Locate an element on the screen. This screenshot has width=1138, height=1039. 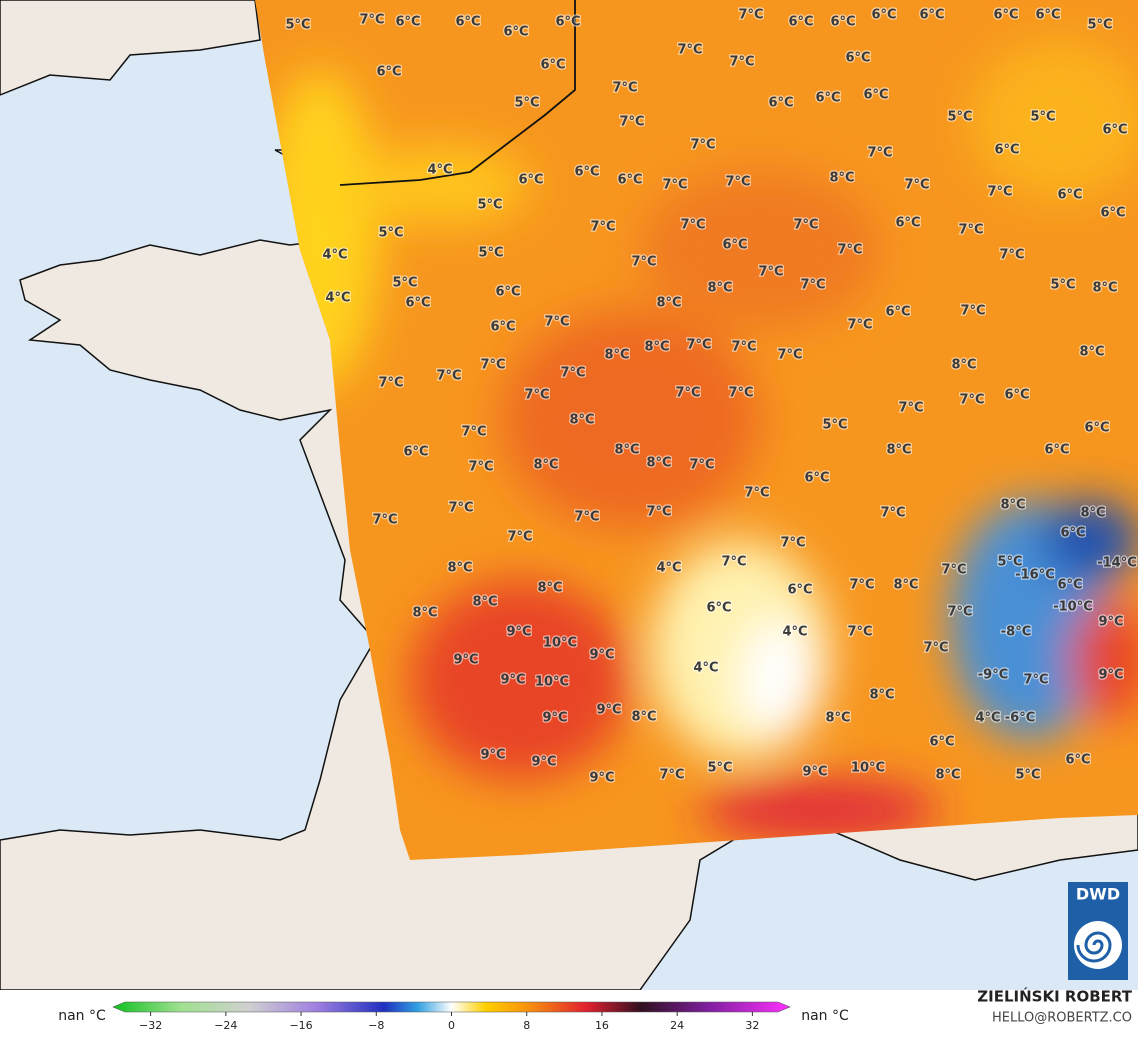
logo-swirl is located at coordinates (1094, 947).